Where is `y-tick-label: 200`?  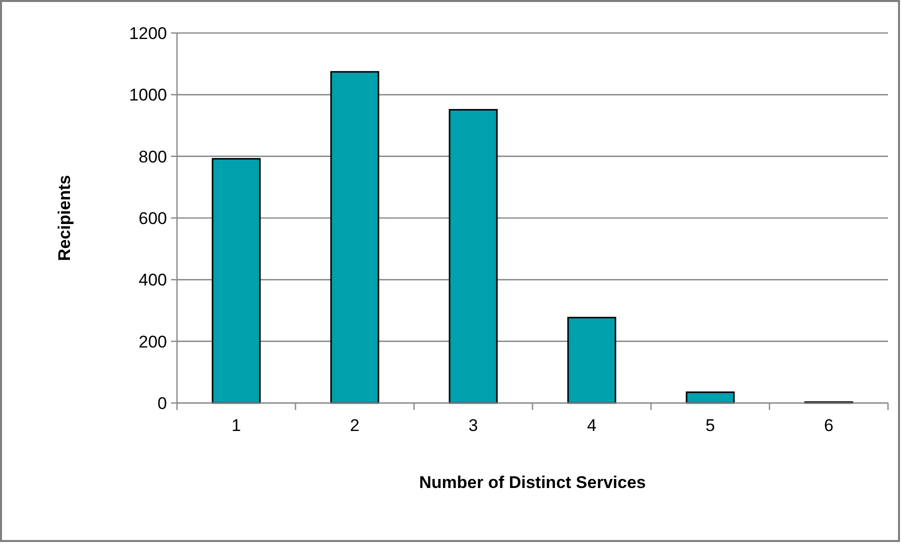 y-tick-label: 200 is located at coordinates (152, 342).